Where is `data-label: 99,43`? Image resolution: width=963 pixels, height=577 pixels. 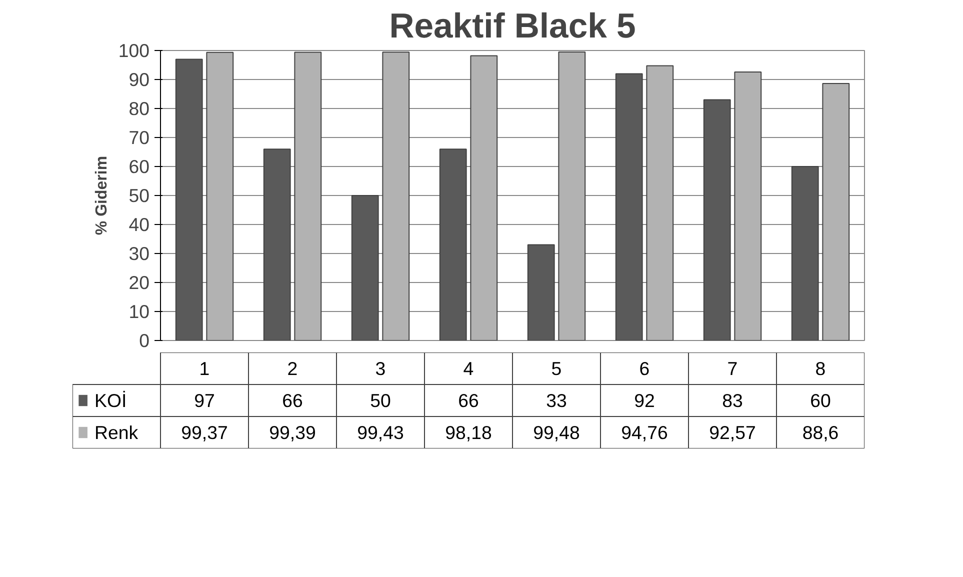
data-label: 99,43 is located at coordinates (380, 432).